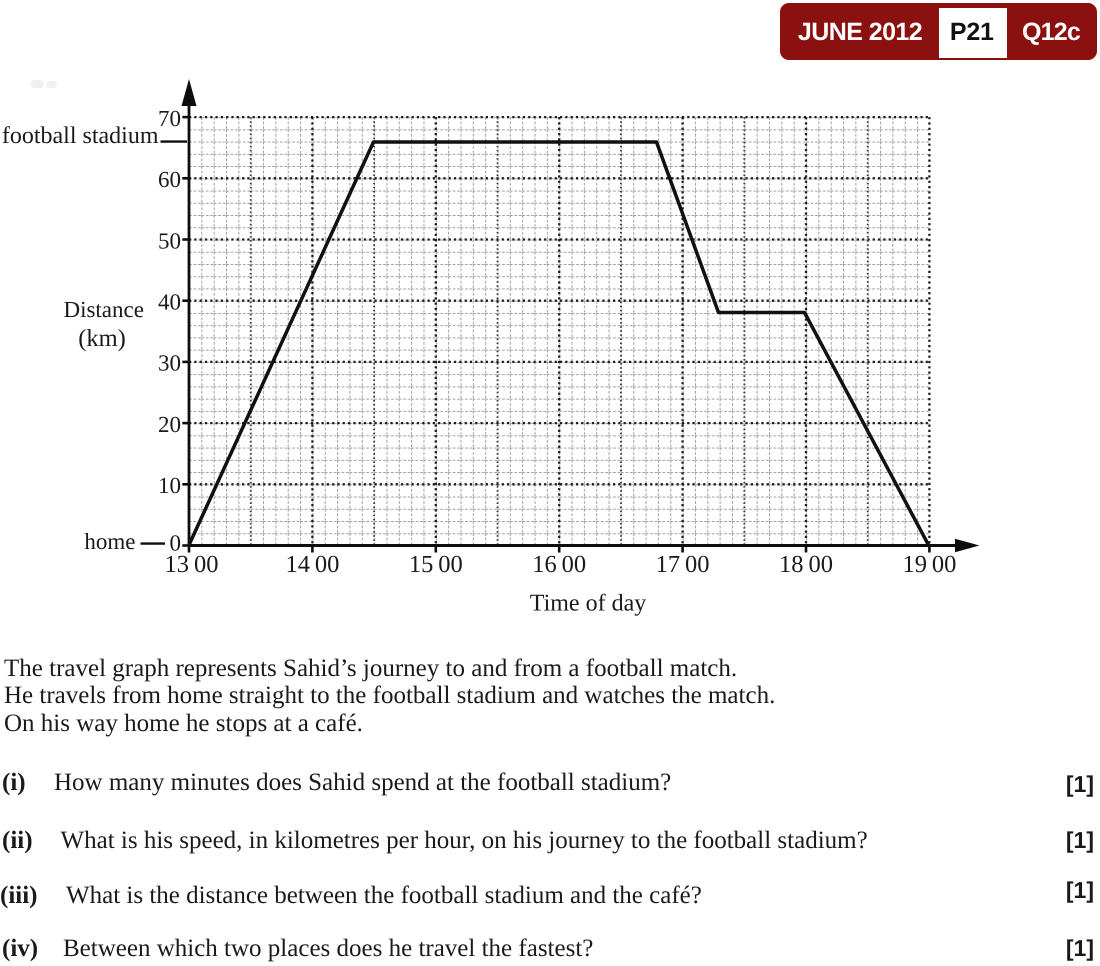  Describe the element at coordinates (102, 338) in the screenshot. I see `svg-text: (km)` at that location.